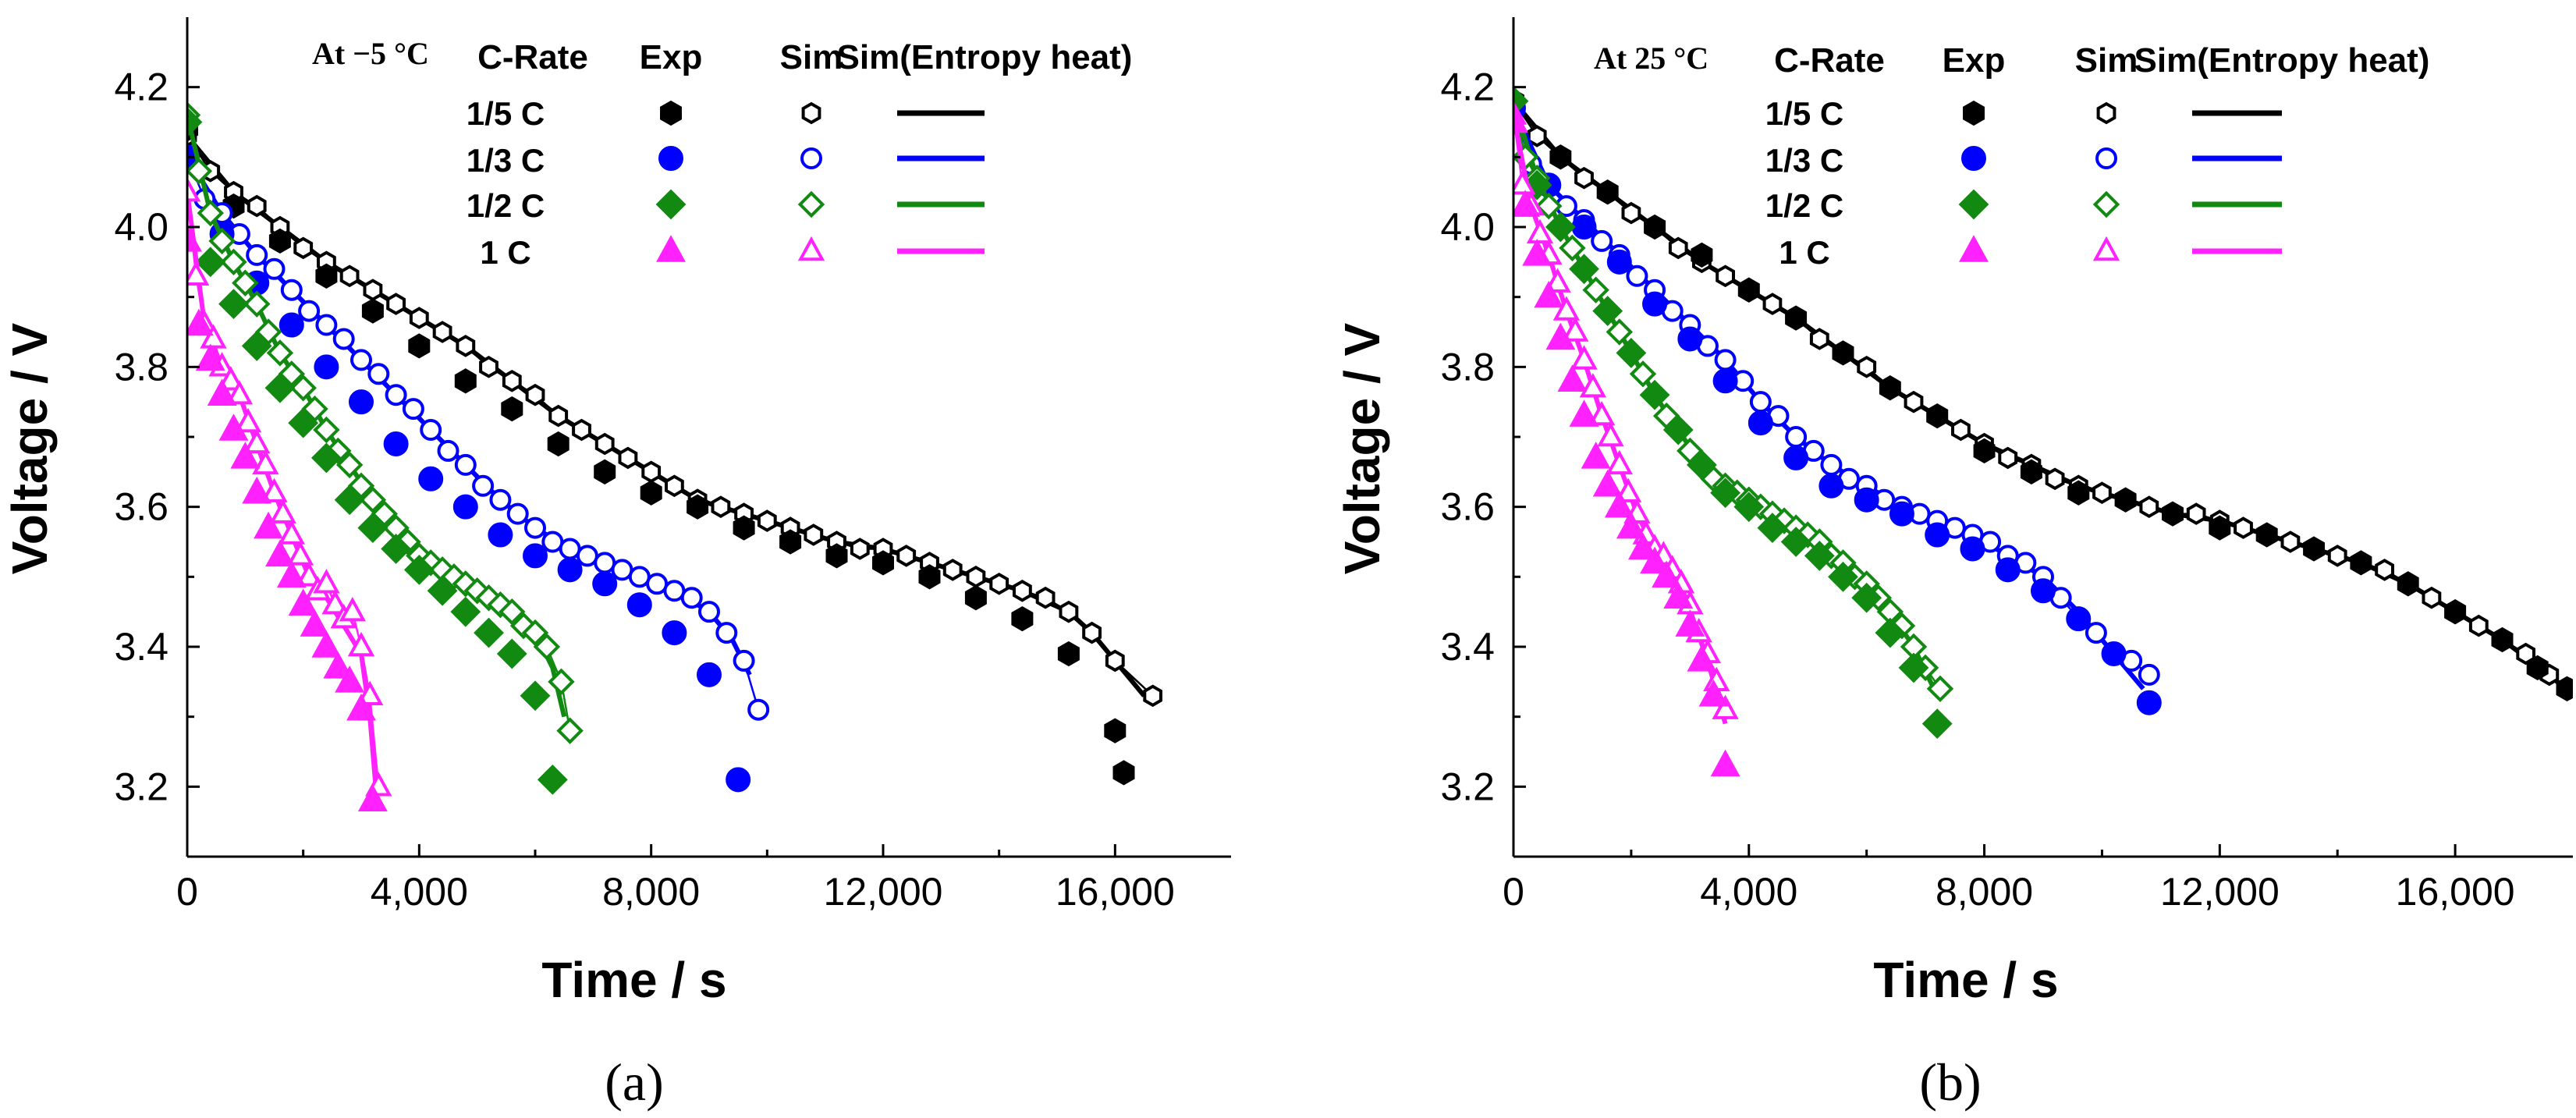  I want to click on legend-label-a-s2: 1/2 C, so click(506, 205).